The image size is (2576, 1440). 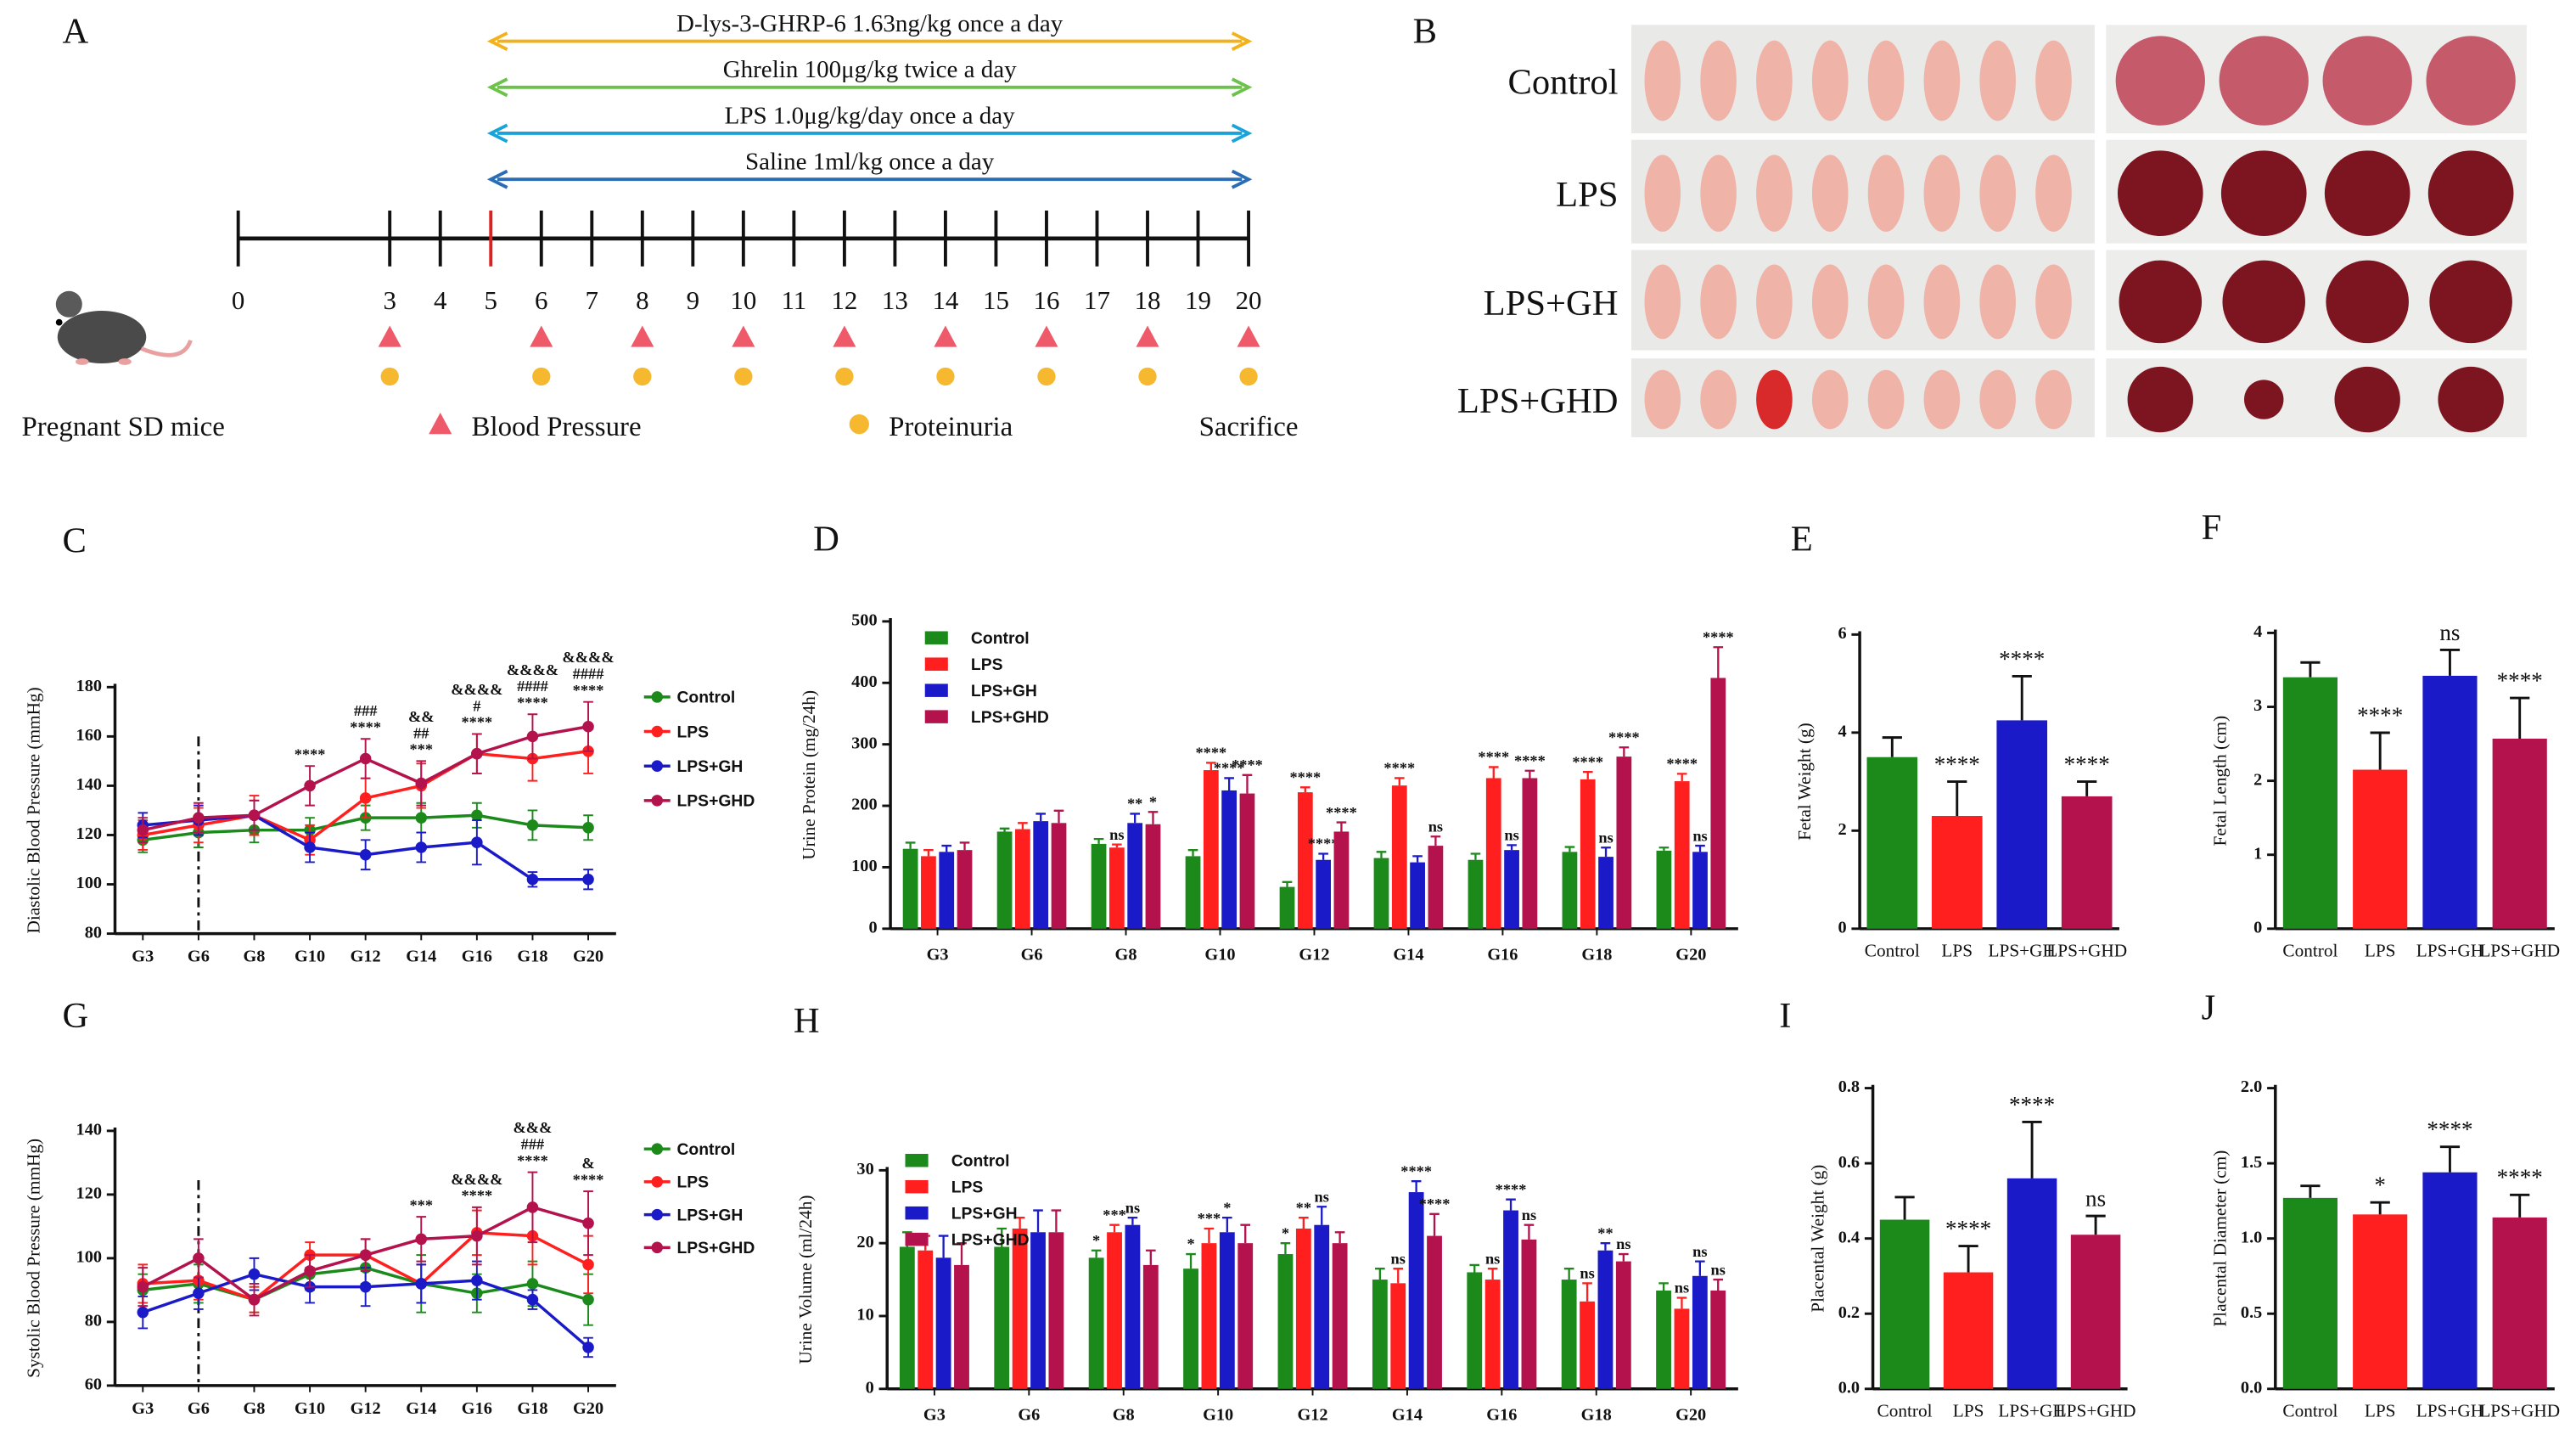 I want to click on x-tick-label: LPS+GHD, so click(x=2519, y=1411).